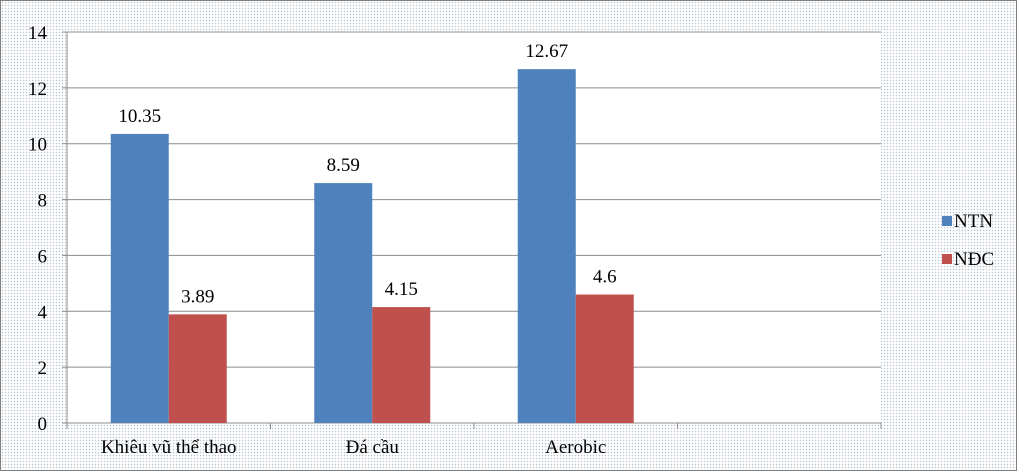  I want to click on y-tick-label: 4, so click(43, 312).